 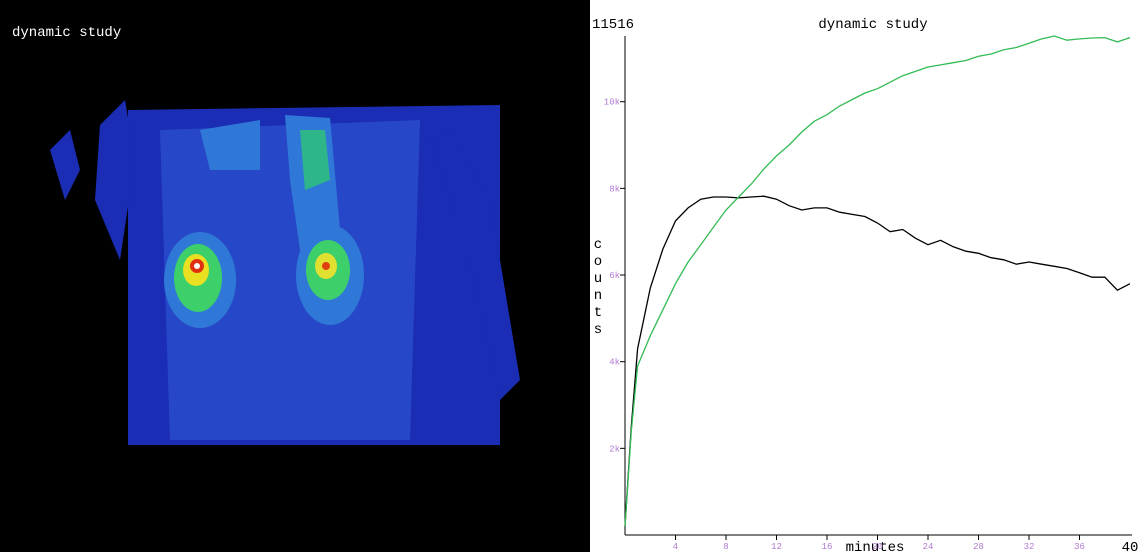 I want to click on chart-title: dynamic study, so click(x=872, y=25).